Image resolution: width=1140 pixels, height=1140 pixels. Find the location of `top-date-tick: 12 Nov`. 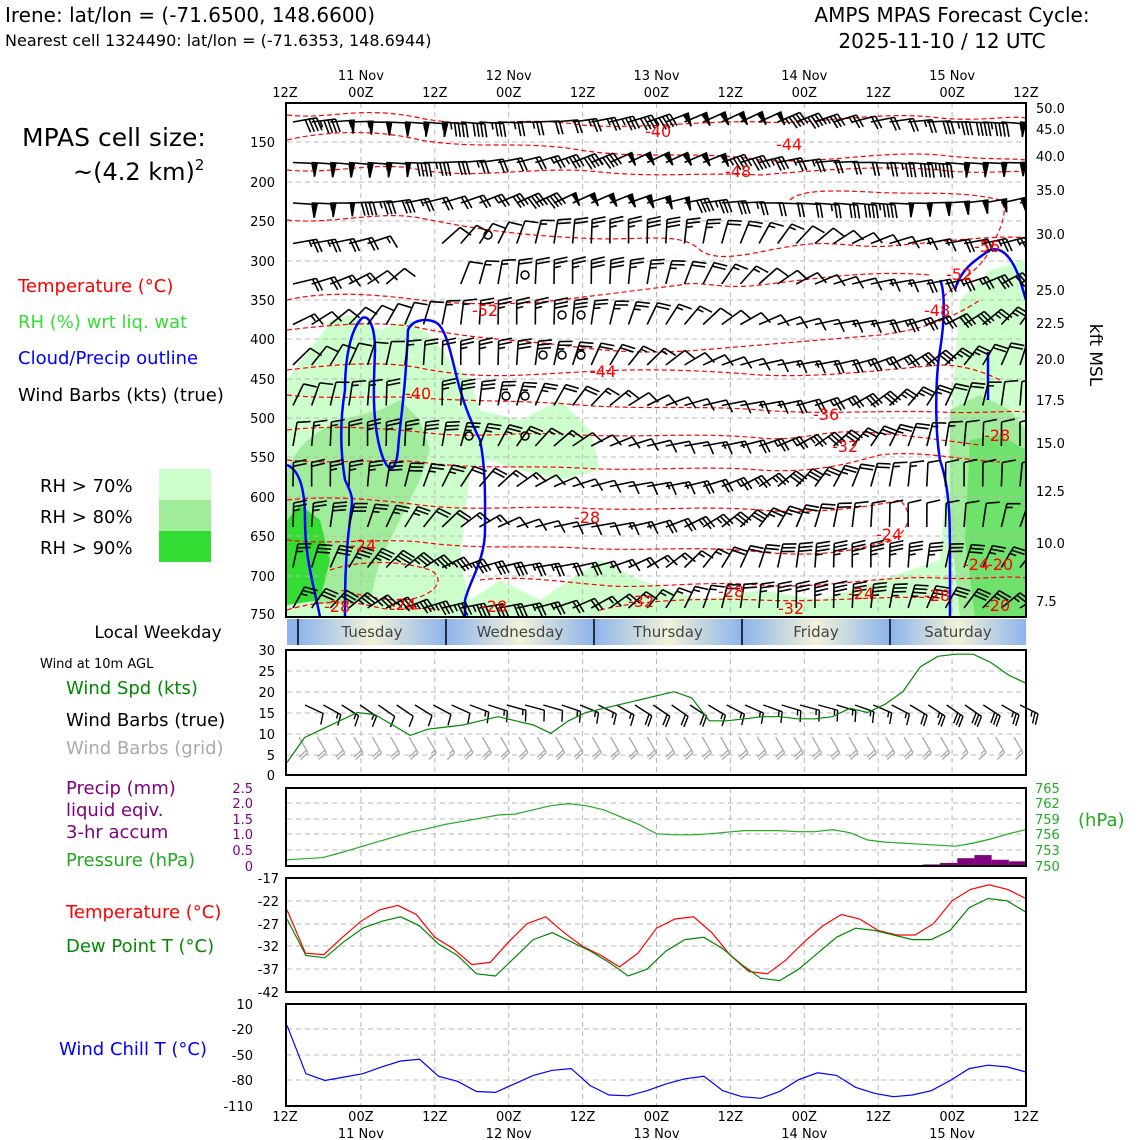

top-date-tick: 12 Nov is located at coordinates (509, 76).